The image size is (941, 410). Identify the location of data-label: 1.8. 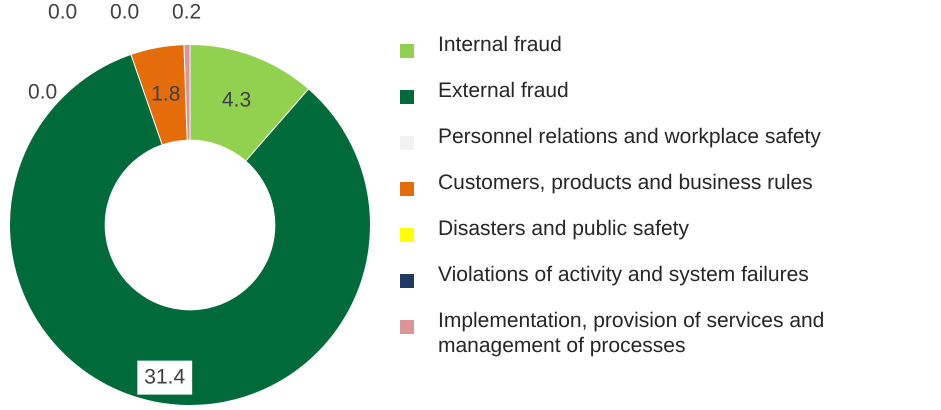
(165, 94).